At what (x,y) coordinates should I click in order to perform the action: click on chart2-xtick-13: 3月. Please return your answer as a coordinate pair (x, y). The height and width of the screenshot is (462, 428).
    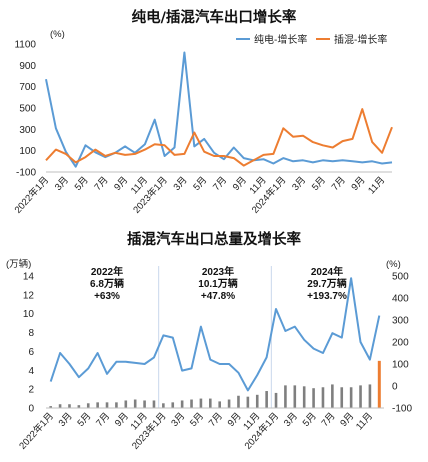
    Looking at the image, I should click on (291, 420).